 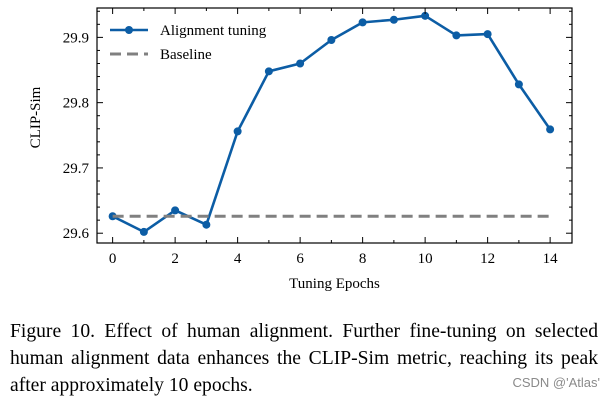 What do you see at coordinates (213, 31) in the screenshot?
I see `legend-label: Alignment tuning` at bounding box center [213, 31].